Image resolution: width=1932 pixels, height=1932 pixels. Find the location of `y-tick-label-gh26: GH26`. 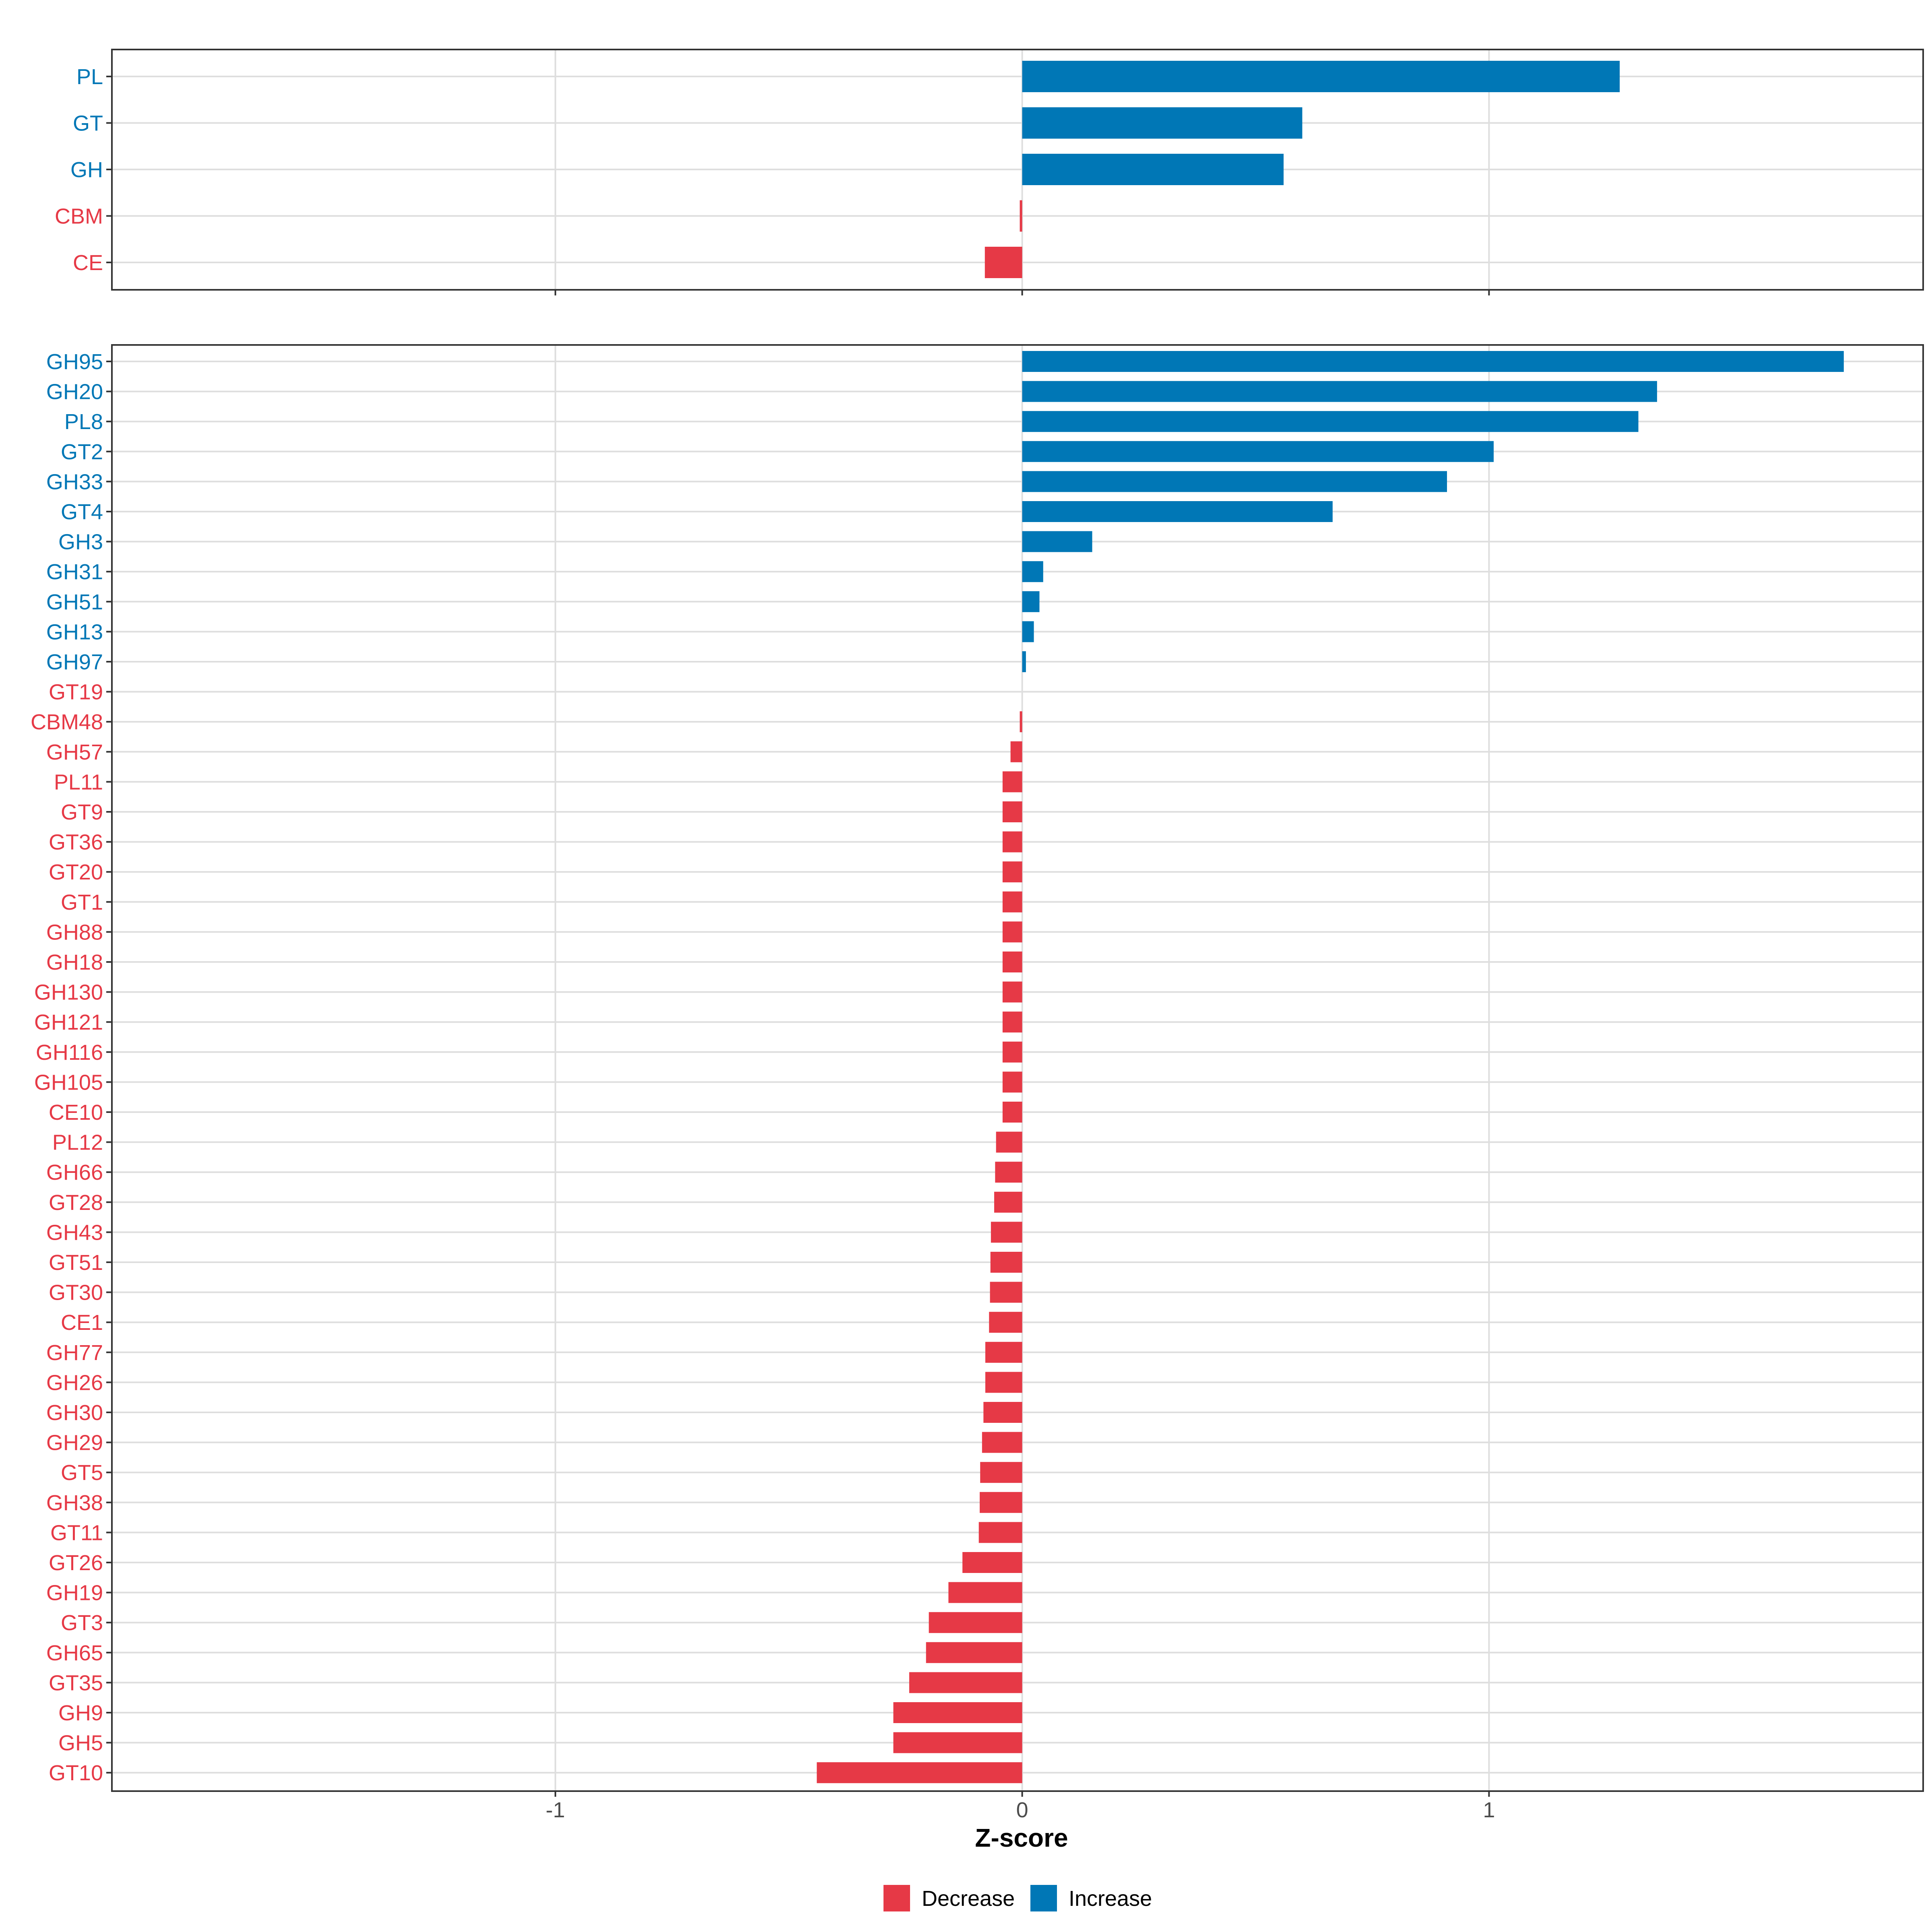

y-tick-label-gh26: GH26 is located at coordinates (74, 1383).